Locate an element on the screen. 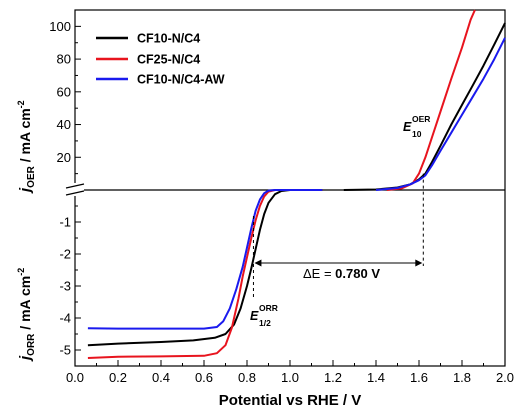 Image resolution: width=515 pixels, height=414 pixels. y-tick-label-orr: -2 is located at coordinates (65, 254).